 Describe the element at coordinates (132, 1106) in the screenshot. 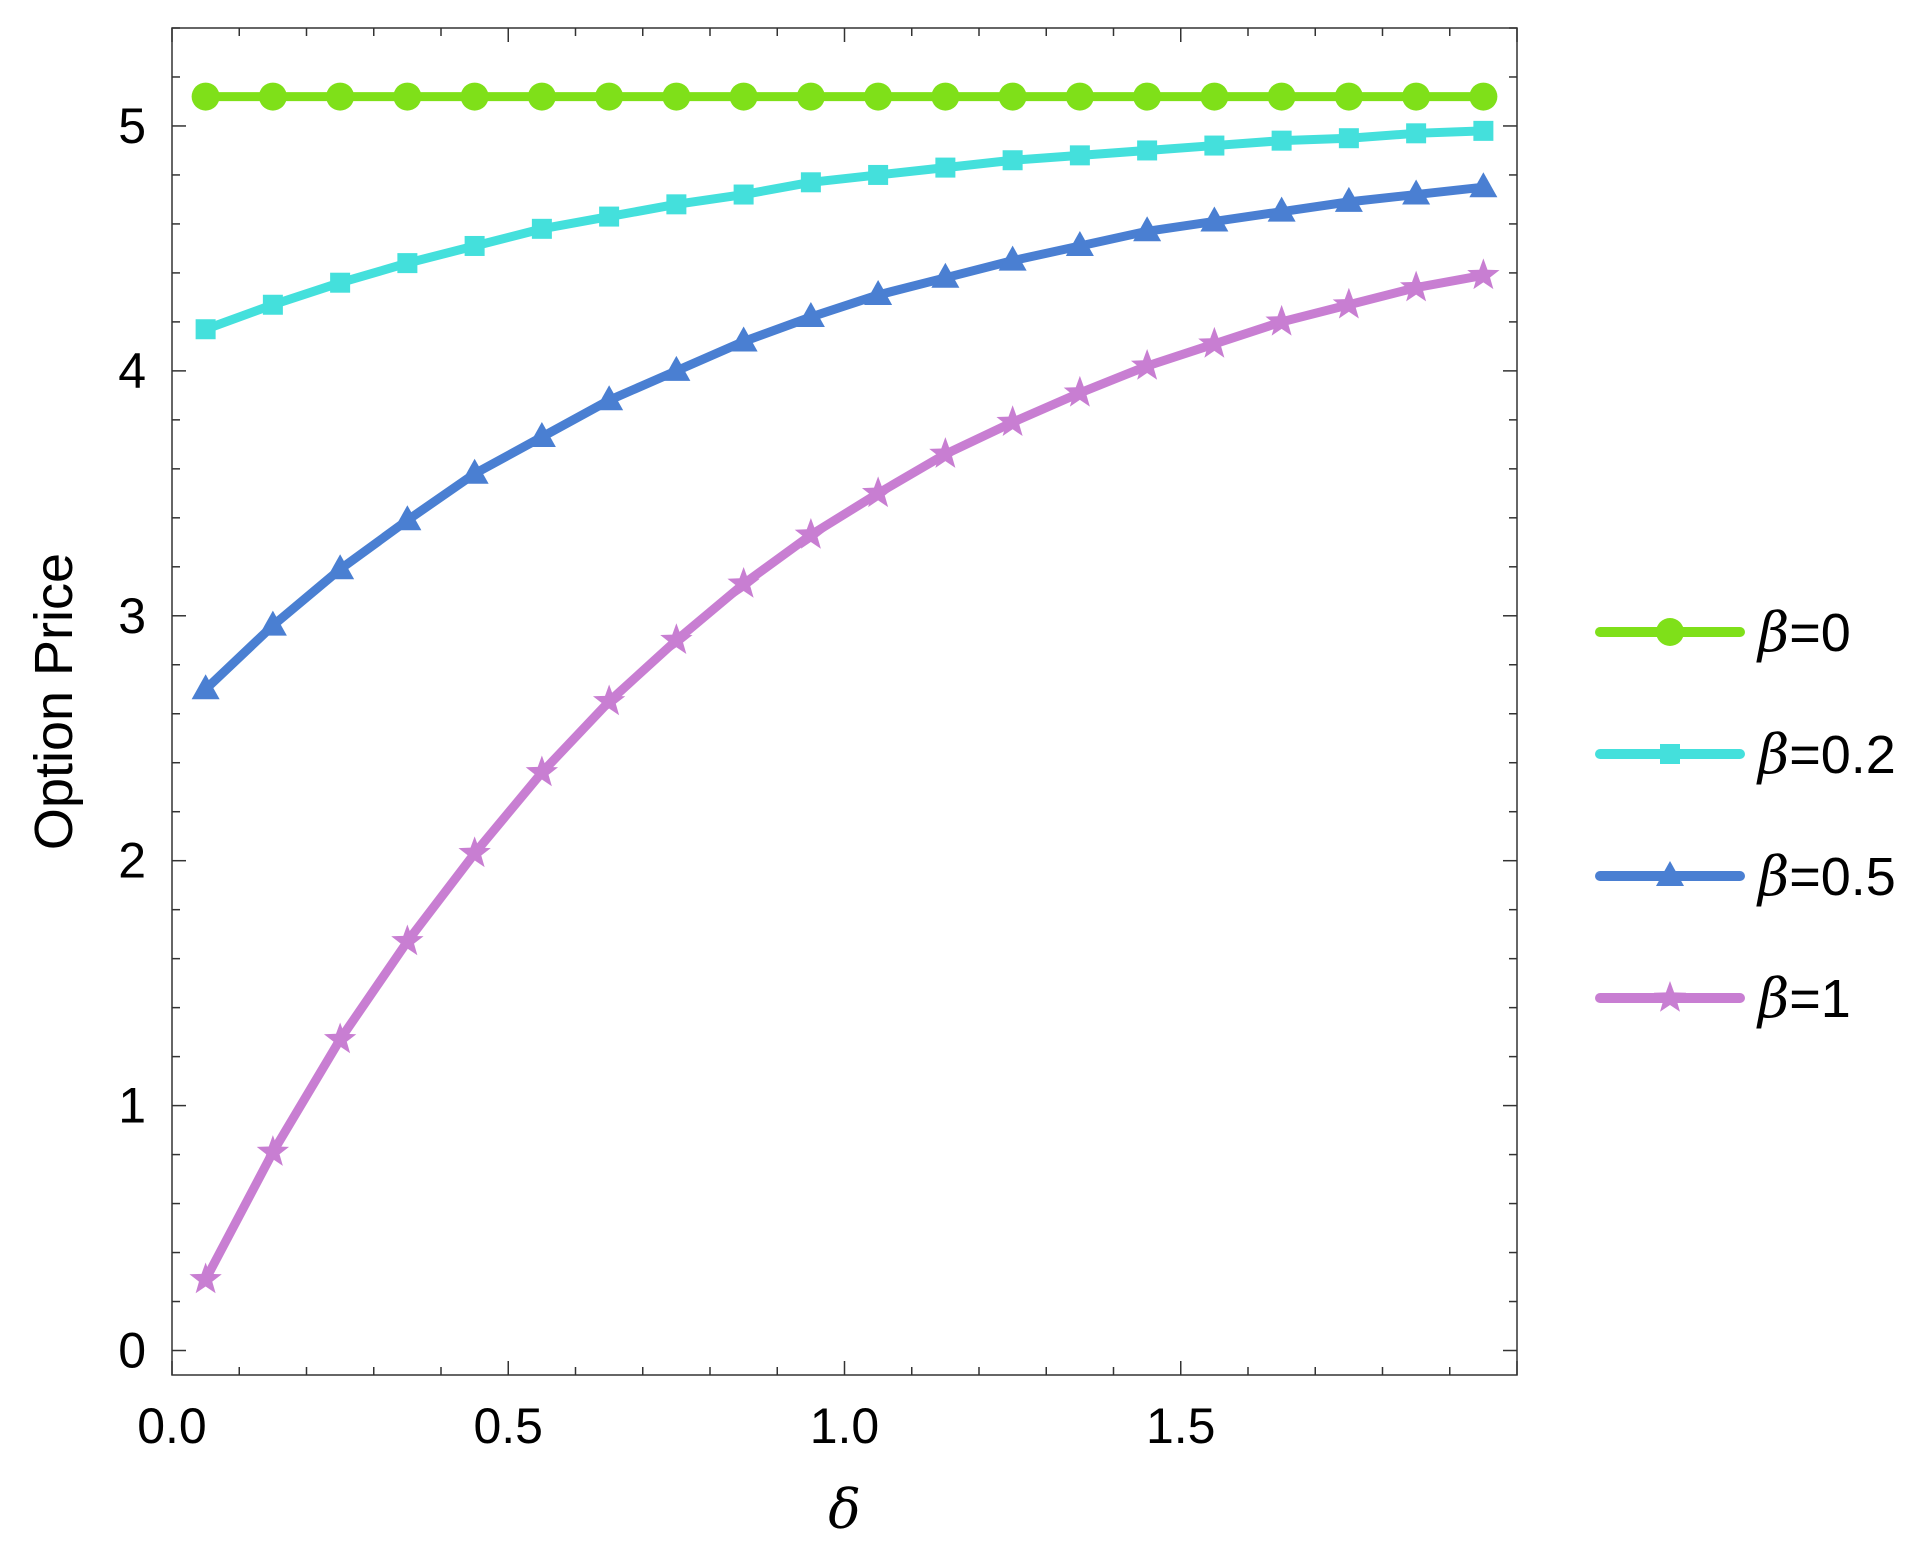

I see `y-tick-label: 1` at that location.